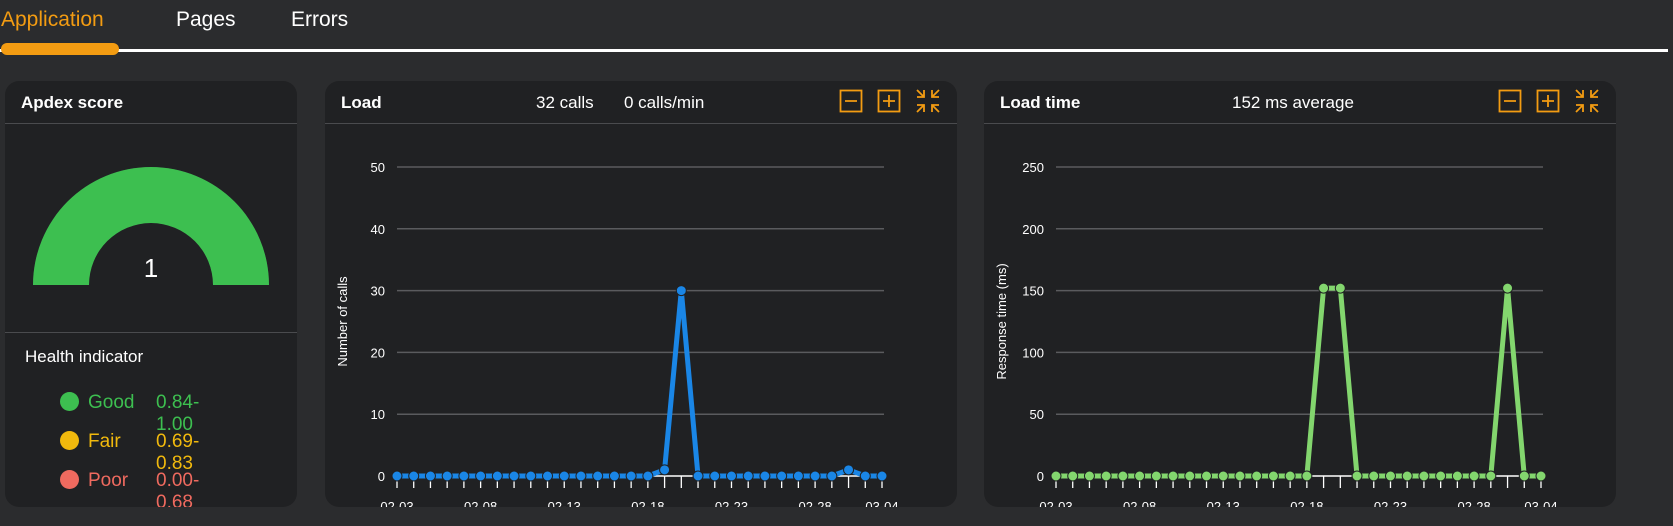 The image size is (1673, 526). What do you see at coordinates (84, 356) in the screenshot?
I see `health-indicator-title: Health indicator` at bounding box center [84, 356].